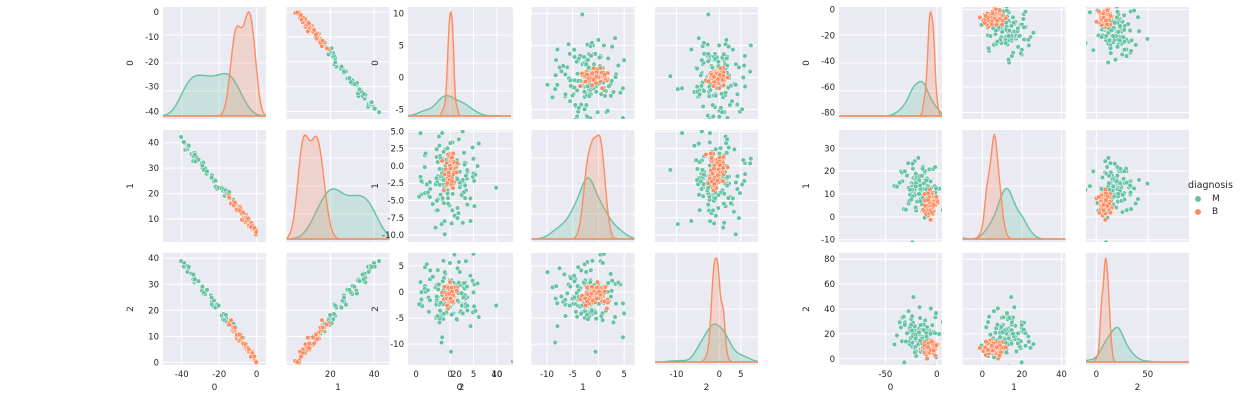 This screenshot has width=1246, height=400. I want to click on y-tick-label: -40, so click(152, 113).